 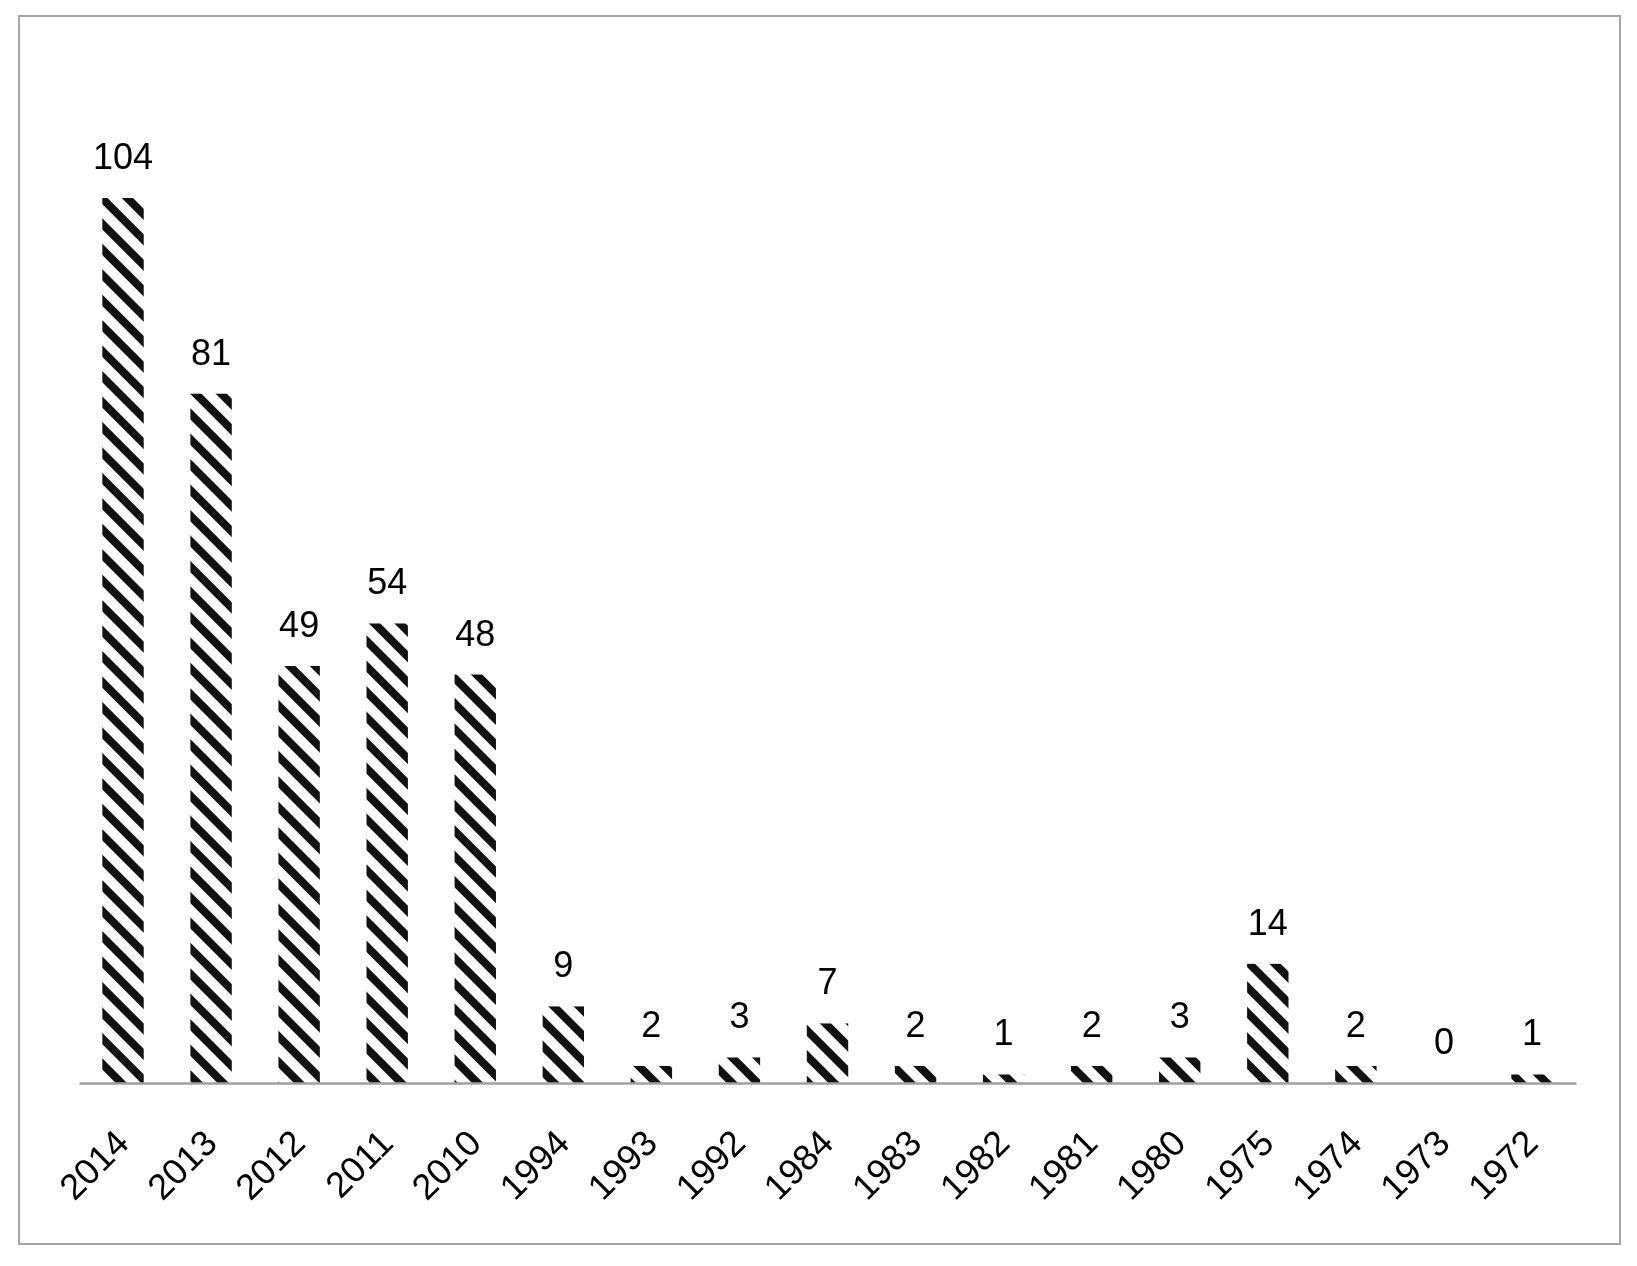 What do you see at coordinates (299, 625) in the screenshot?
I see `data-label: 49` at bounding box center [299, 625].